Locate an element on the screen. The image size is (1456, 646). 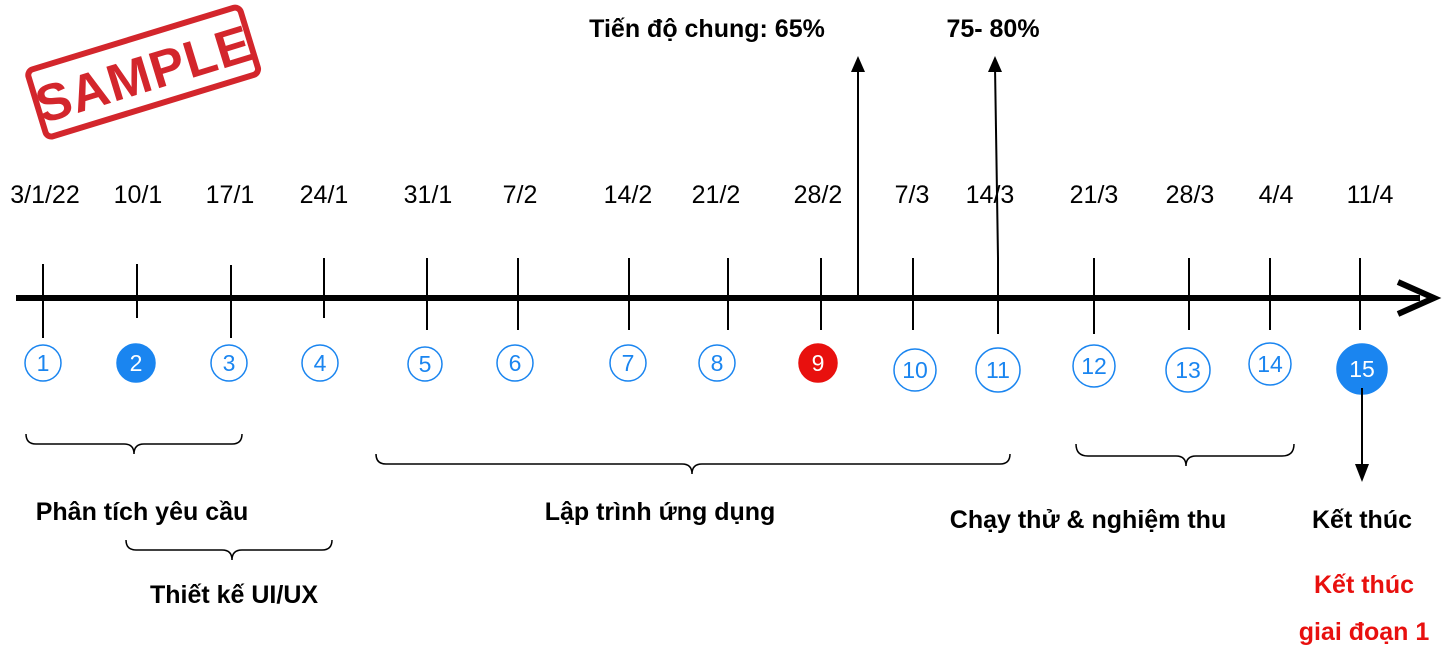
milestone-number: 12 is located at coordinates (1094, 366).